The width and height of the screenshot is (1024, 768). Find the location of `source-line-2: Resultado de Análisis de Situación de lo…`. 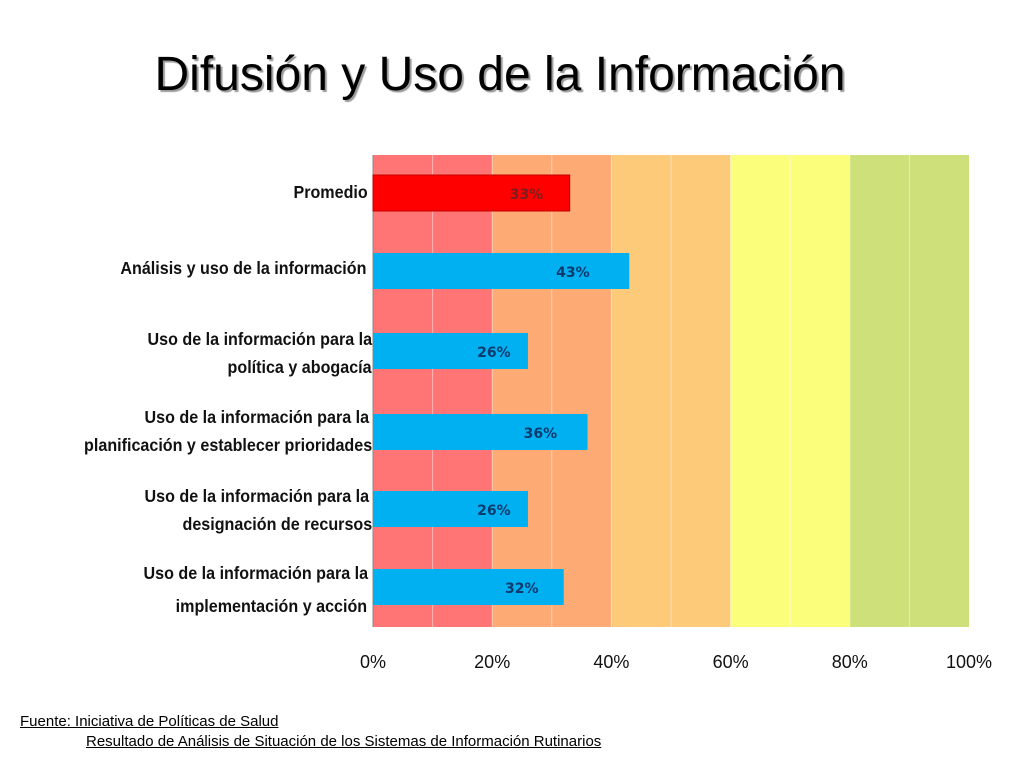

source-line-2: Resultado de Análisis de Situación de lo… is located at coordinates (344, 741).